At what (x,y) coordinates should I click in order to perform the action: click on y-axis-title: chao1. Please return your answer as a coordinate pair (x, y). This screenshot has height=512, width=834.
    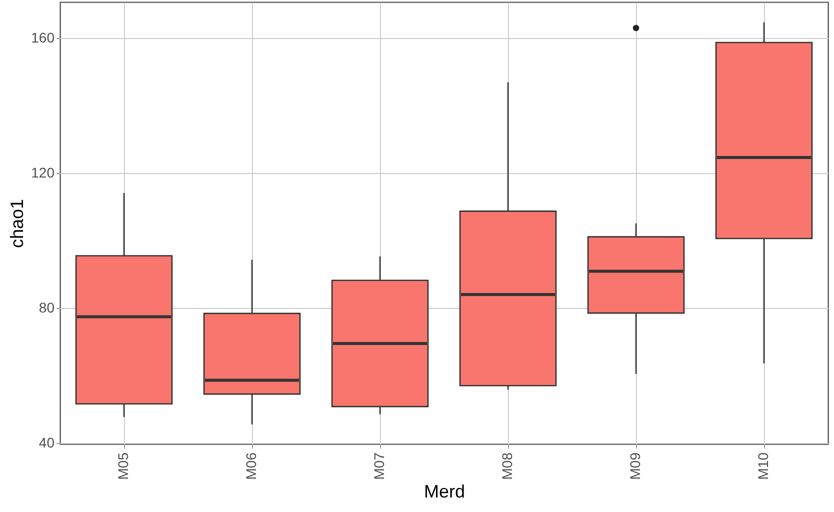
    Looking at the image, I should click on (17, 223).